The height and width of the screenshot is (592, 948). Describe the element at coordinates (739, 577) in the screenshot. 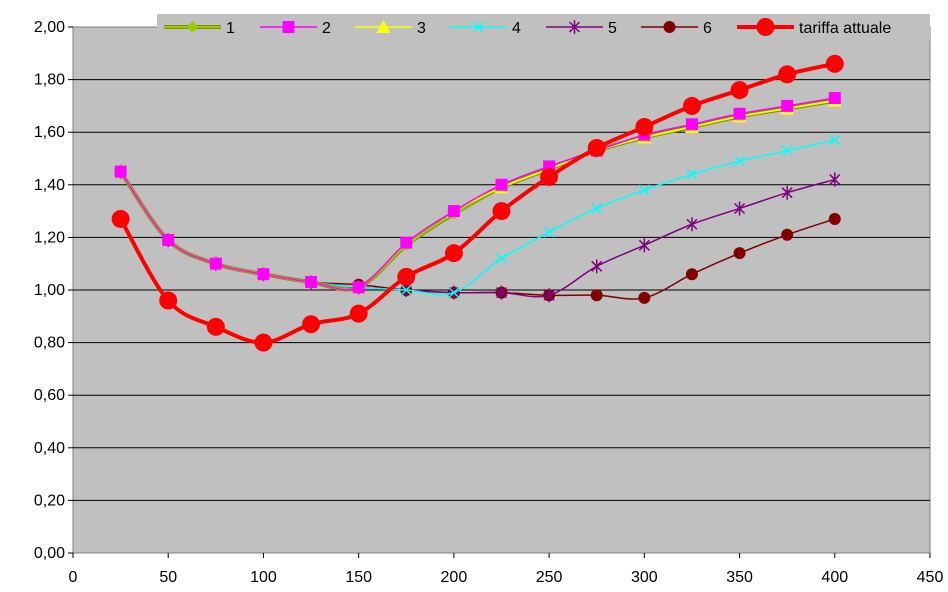

I see `x-tick-label: 350` at that location.